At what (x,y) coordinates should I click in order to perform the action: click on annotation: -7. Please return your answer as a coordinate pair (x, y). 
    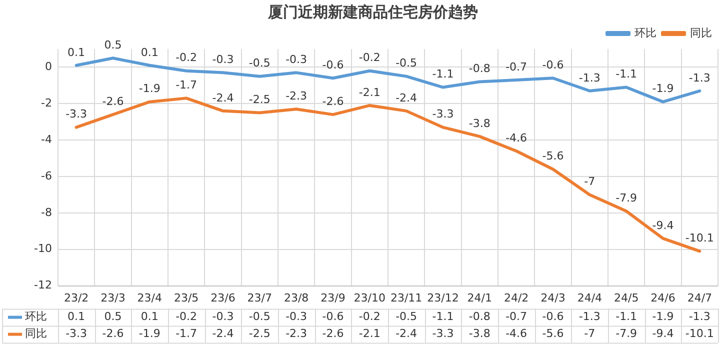
    Looking at the image, I should click on (590, 181).